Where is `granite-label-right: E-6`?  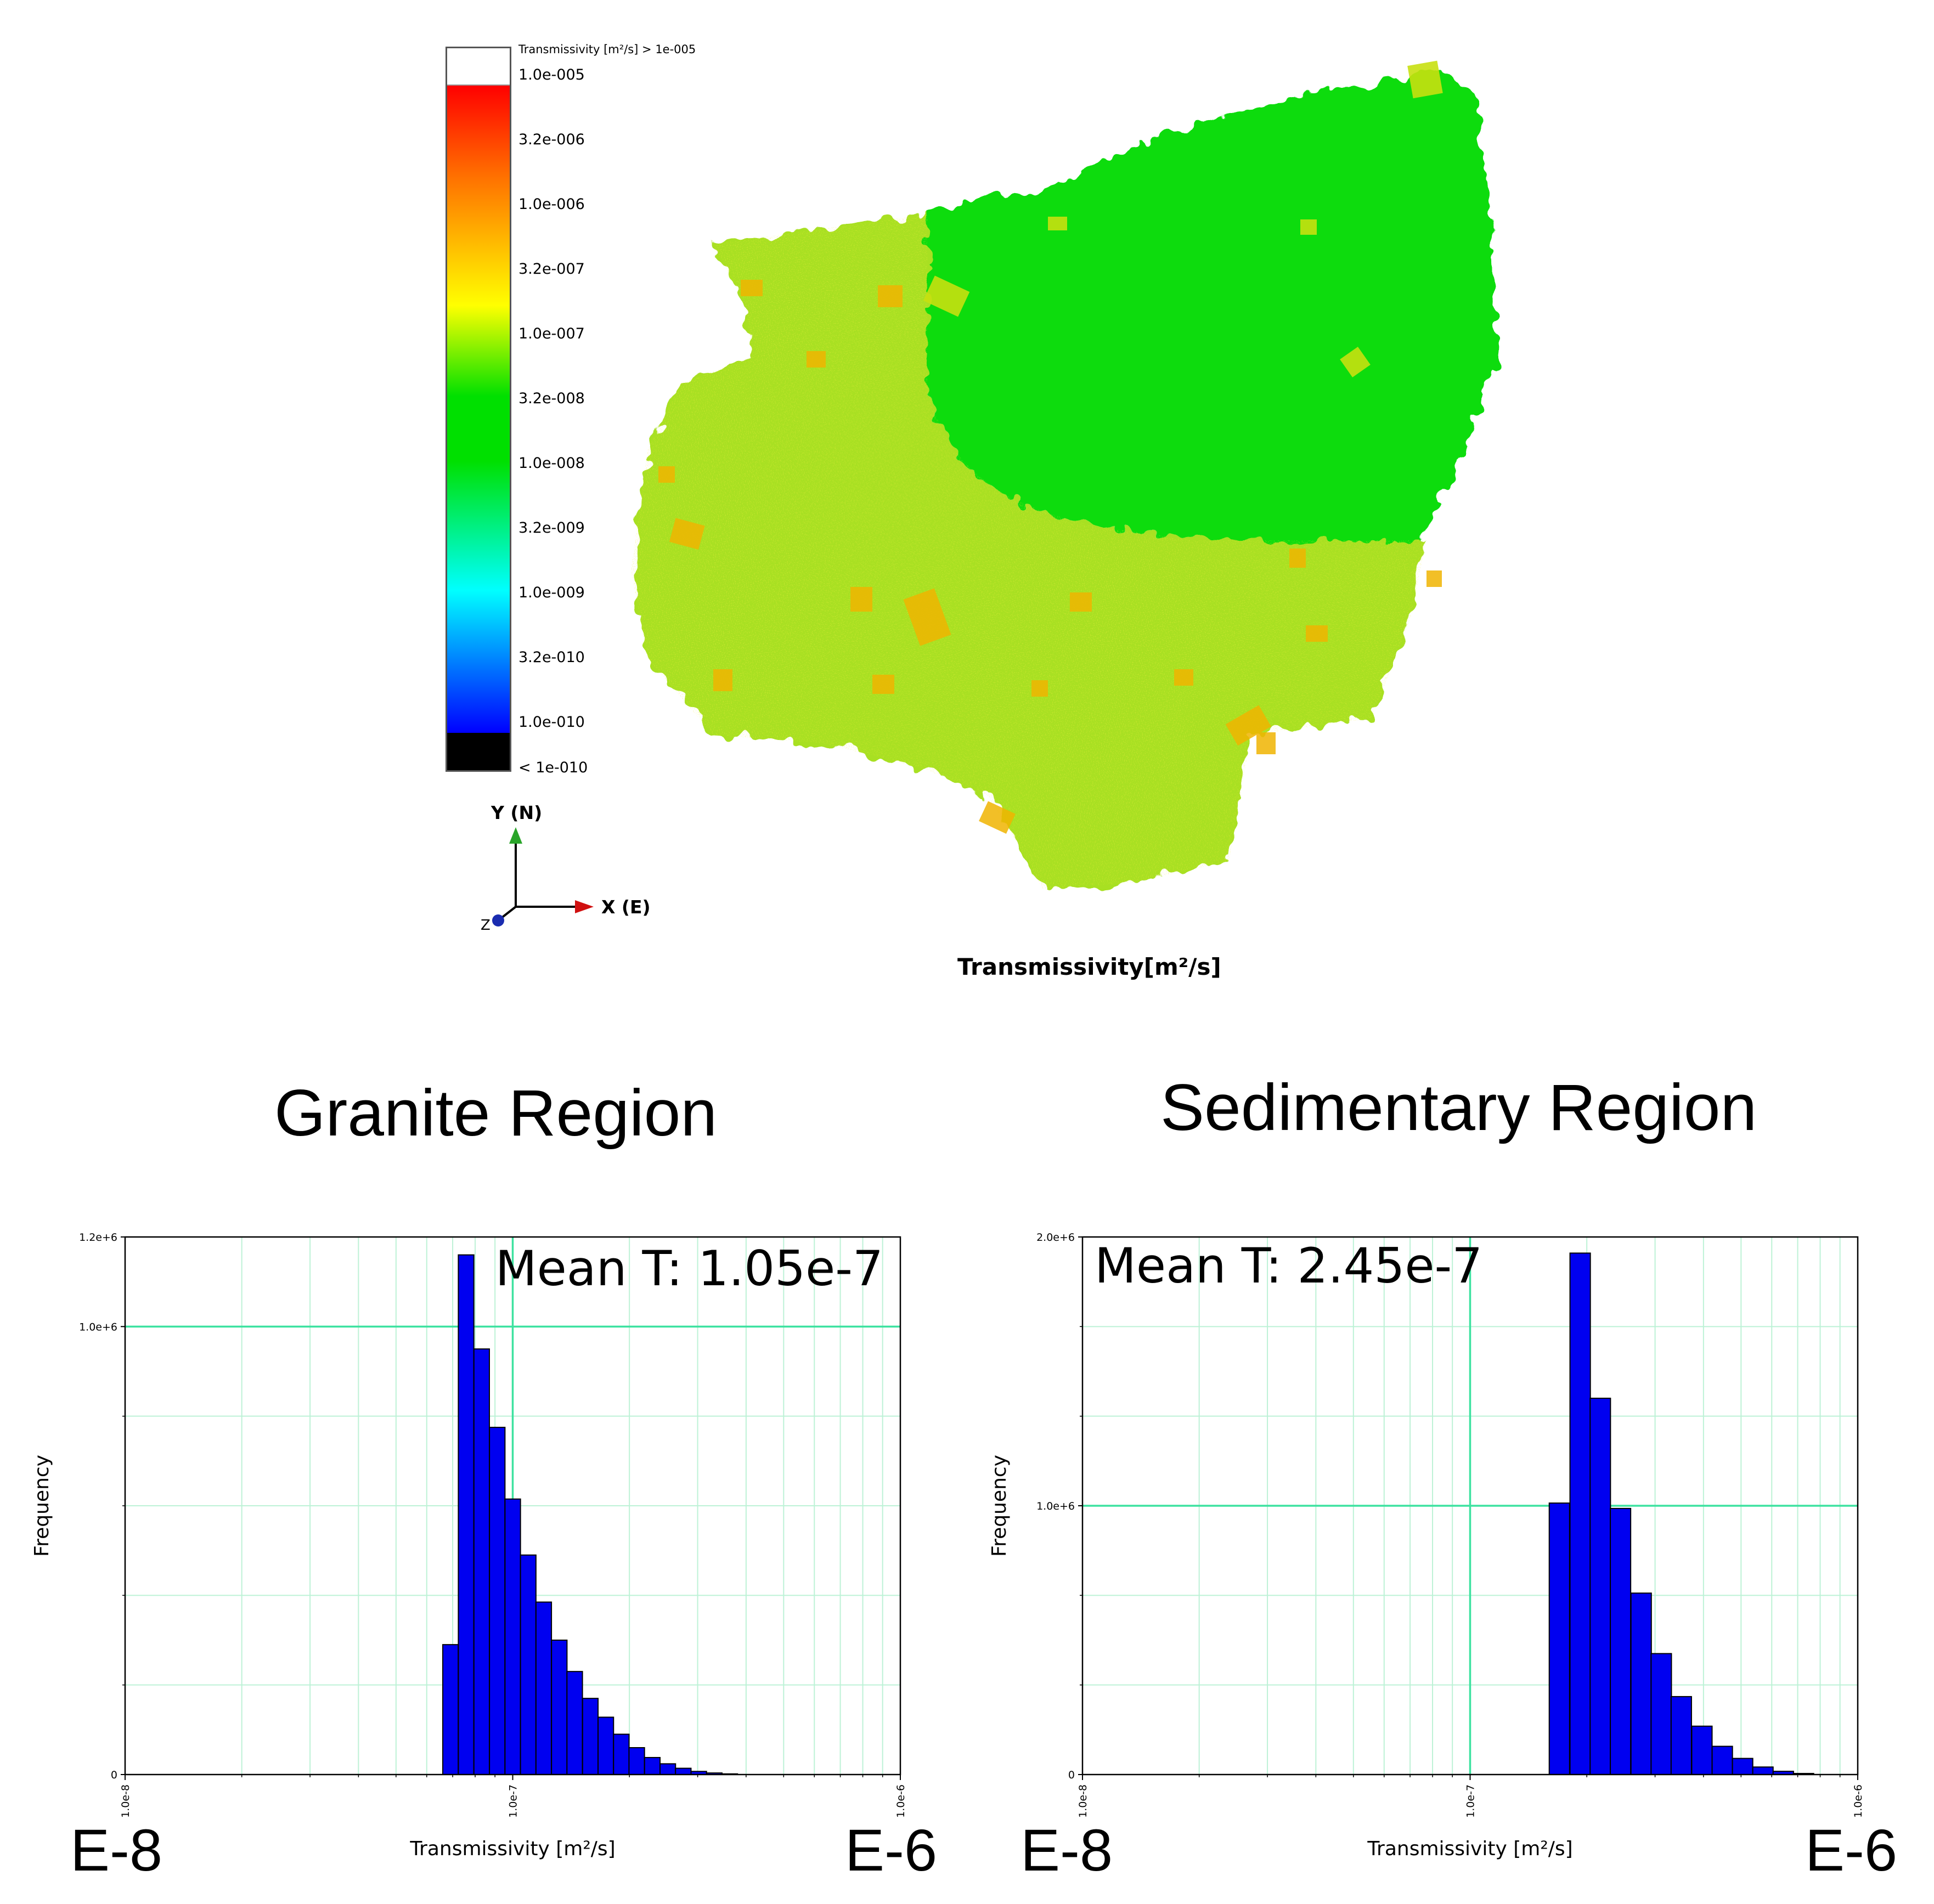
granite-label-right: E-6 is located at coordinates (891, 1850).